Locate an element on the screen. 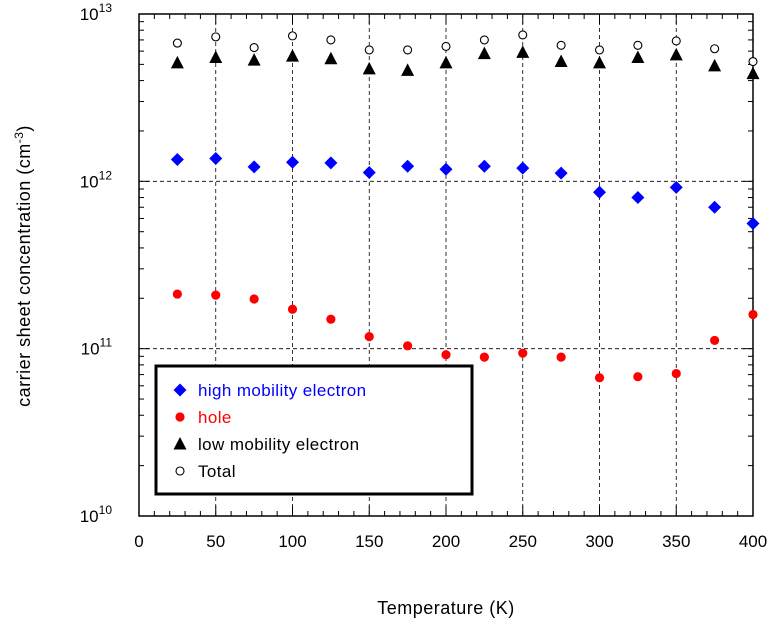 This screenshot has height=635, width=774. series-high-mobility-electron is located at coordinates (465, 190).